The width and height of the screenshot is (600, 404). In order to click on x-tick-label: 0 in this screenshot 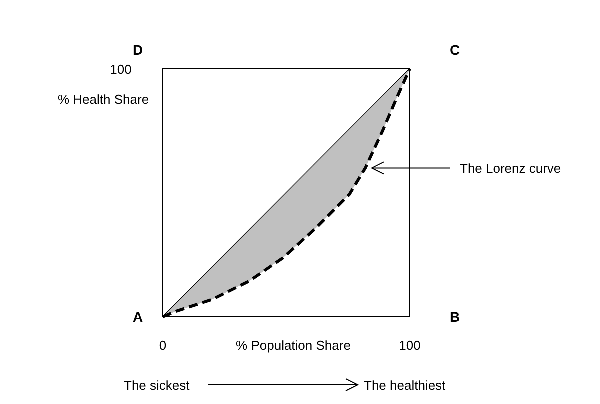, I will do `click(163, 345)`.